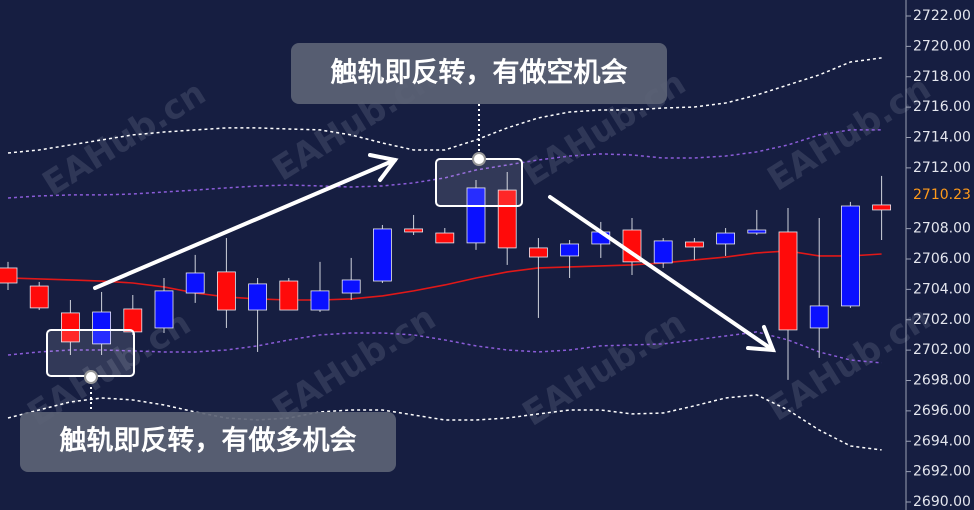 This screenshot has width=974, height=510. I want to click on last-price-box, so click(940, 194).